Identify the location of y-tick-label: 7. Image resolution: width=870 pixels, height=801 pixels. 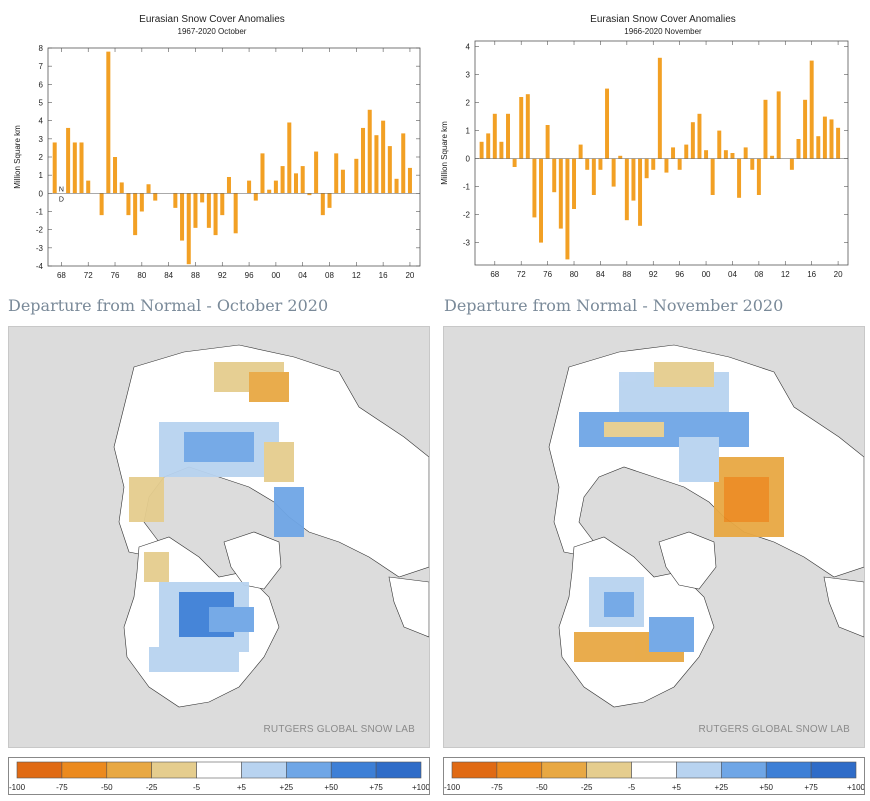
(41, 66).